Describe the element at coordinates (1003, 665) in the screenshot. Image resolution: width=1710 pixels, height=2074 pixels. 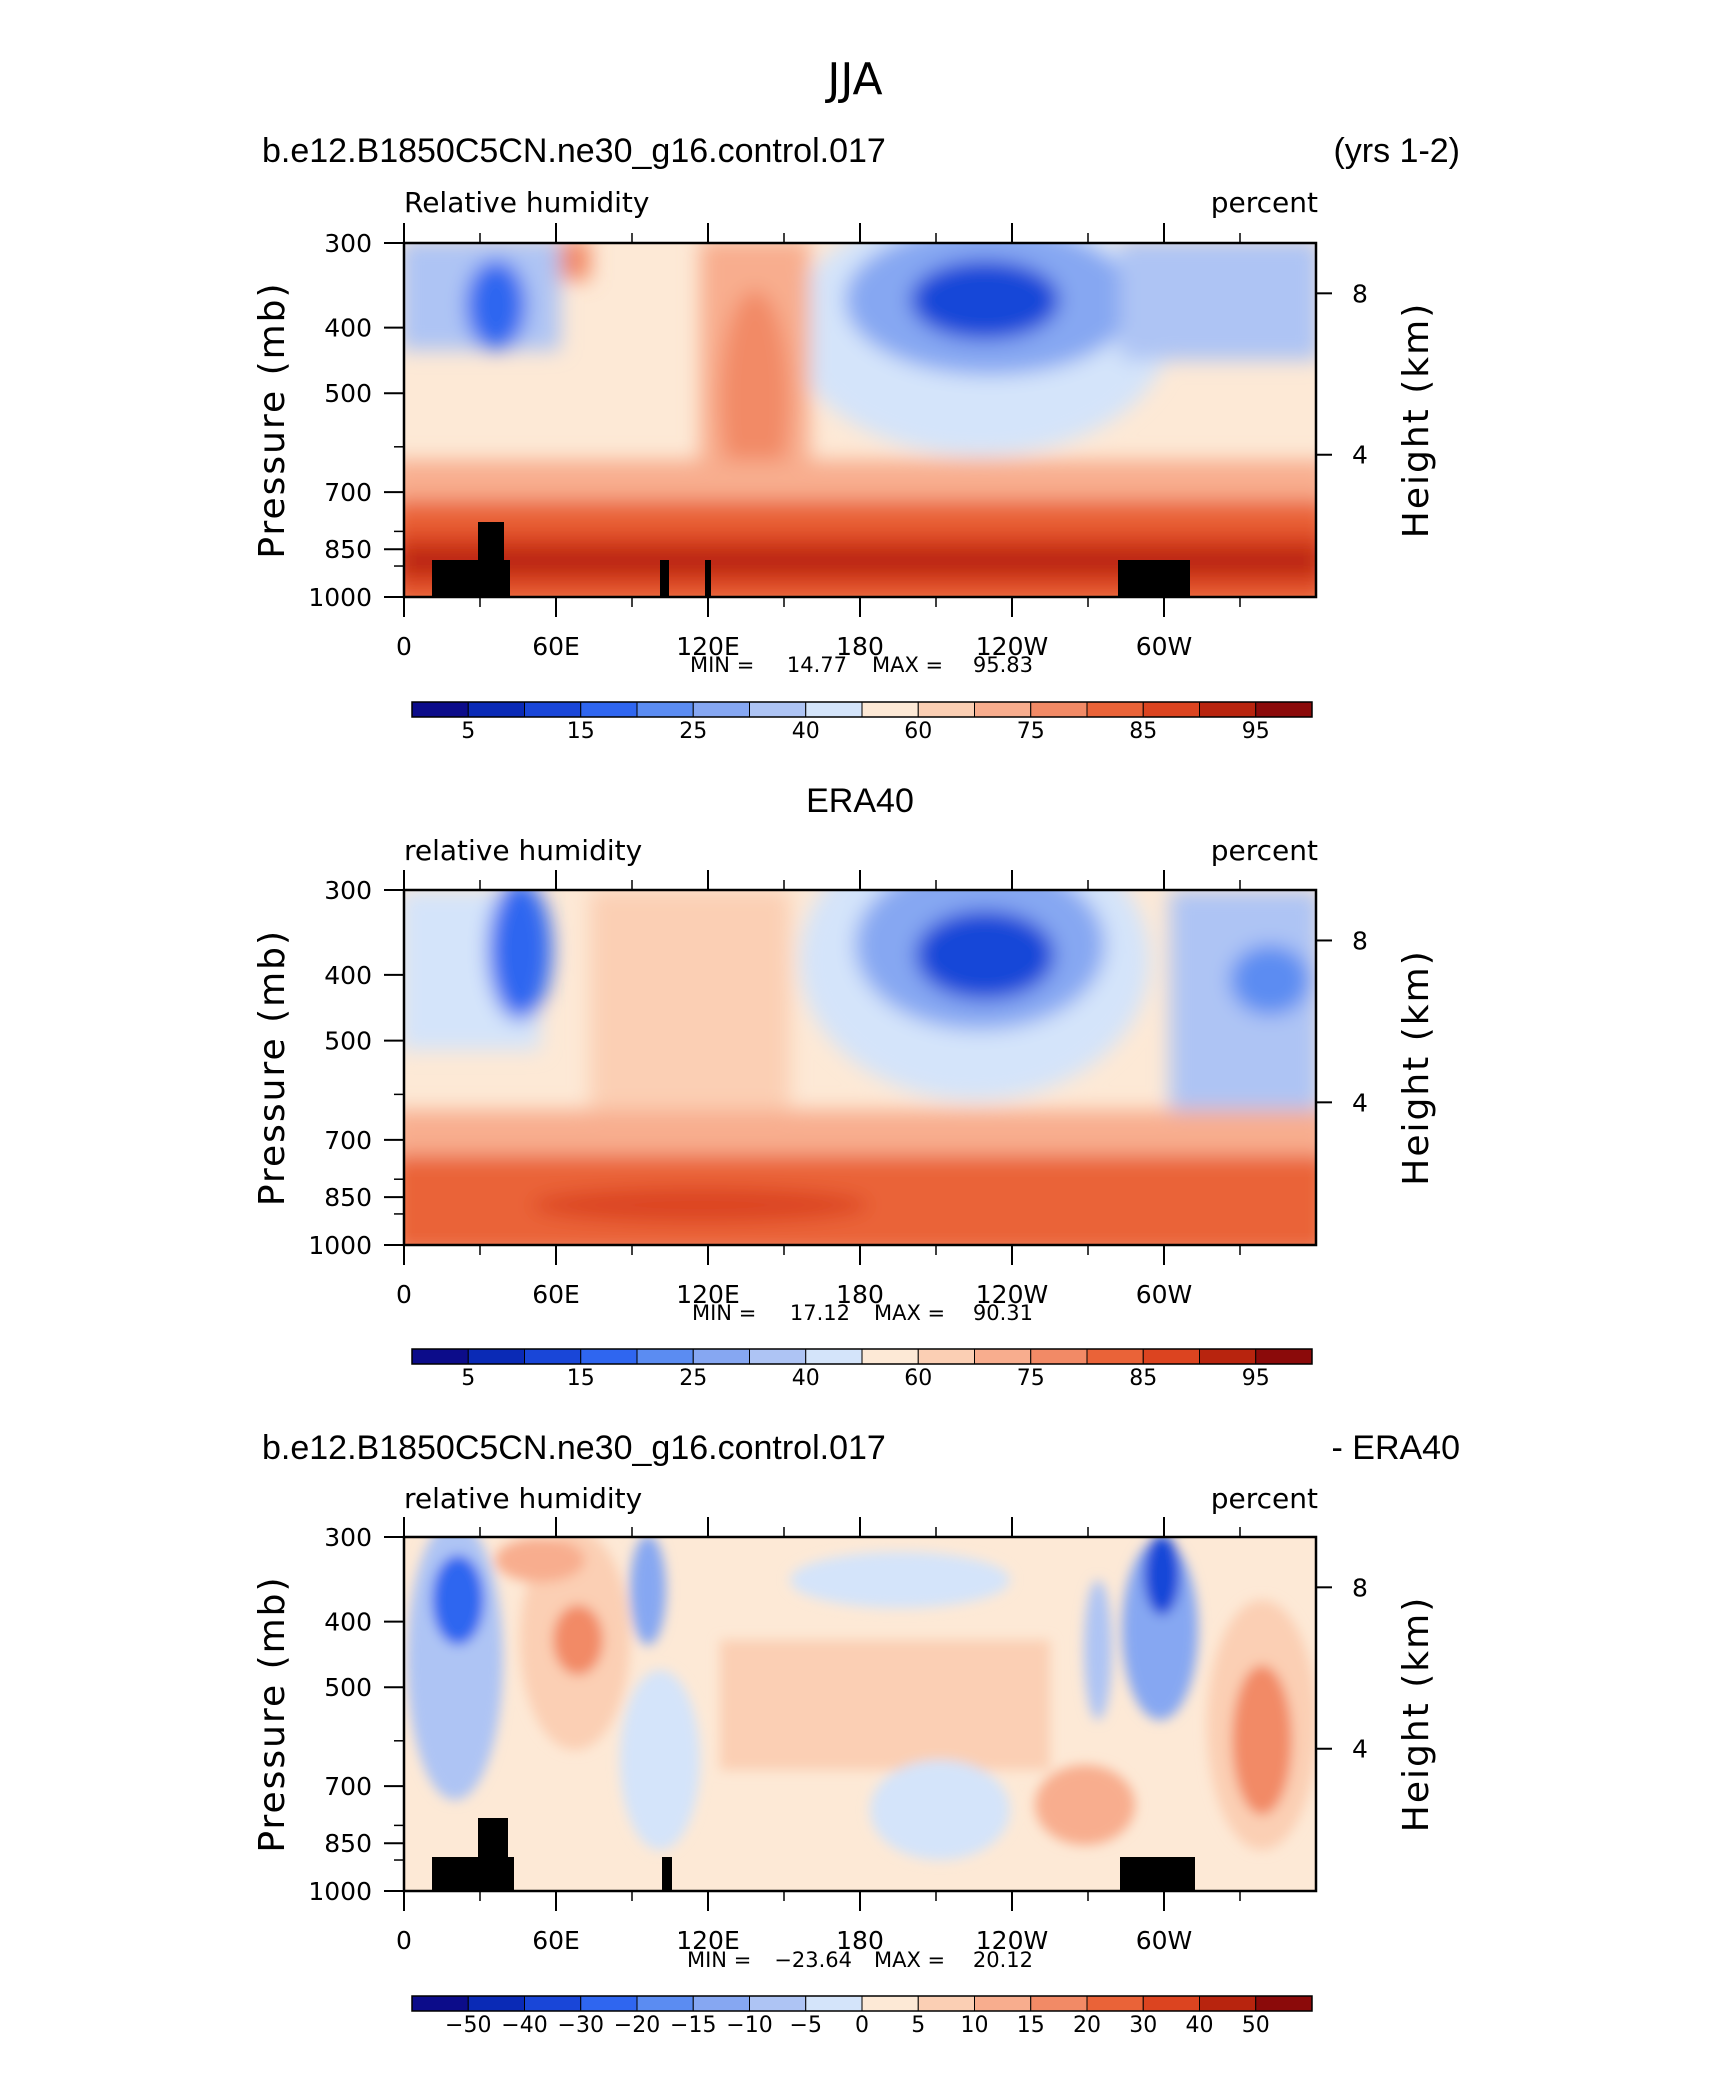
I see `panel-1-max-value: 95.83` at that location.